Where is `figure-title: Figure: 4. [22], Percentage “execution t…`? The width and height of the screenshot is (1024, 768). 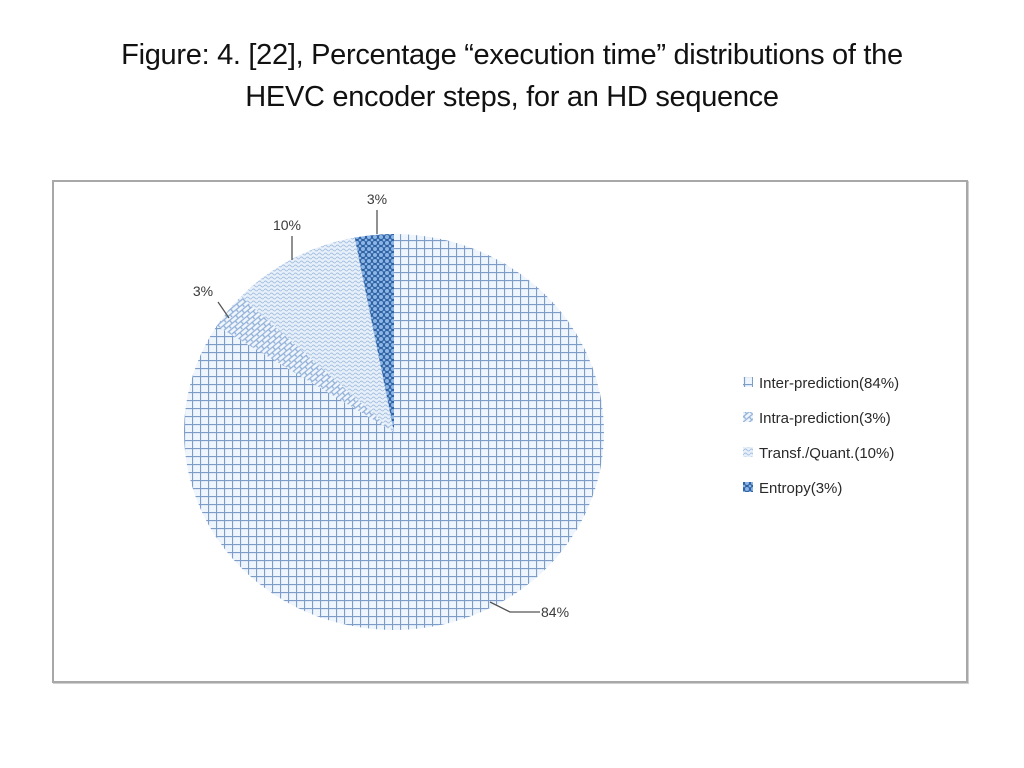 figure-title: Figure: 4. [22], Percentage “execution t… is located at coordinates (512, 76).